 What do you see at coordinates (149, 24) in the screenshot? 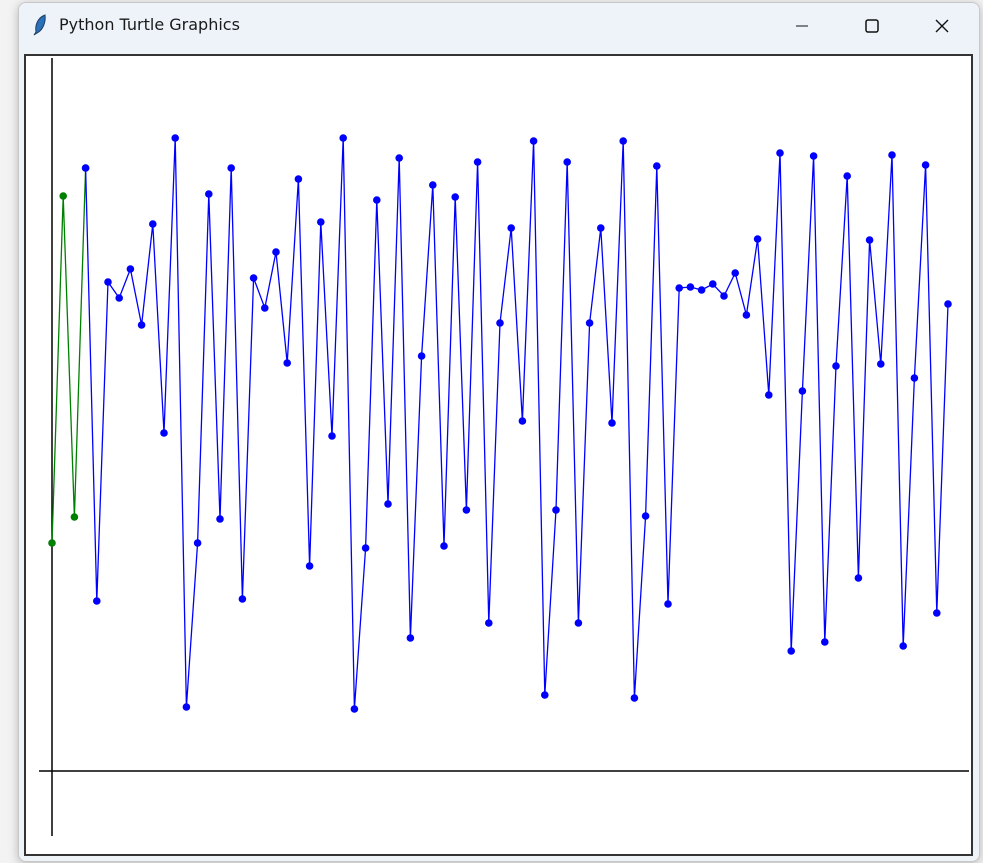
I see `window-title: Python Turtle Graphics` at bounding box center [149, 24].